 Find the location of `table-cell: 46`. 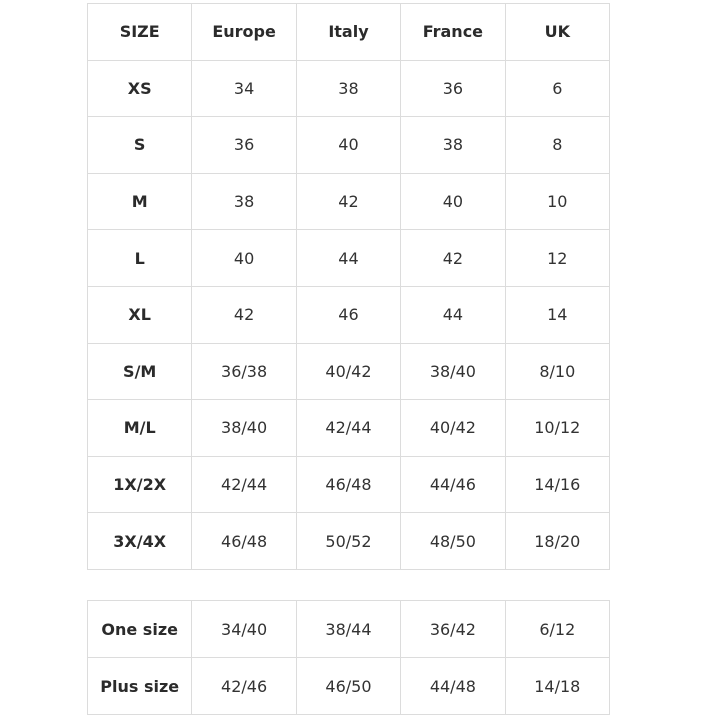

table-cell: 46 is located at coordinates (348, 314).